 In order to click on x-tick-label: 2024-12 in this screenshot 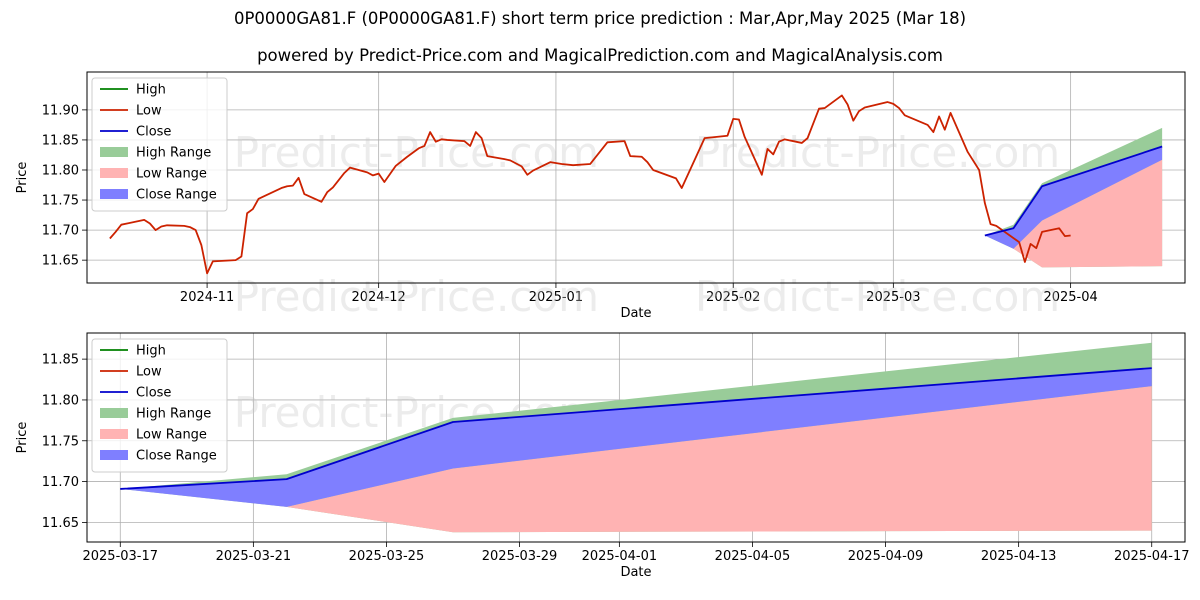, I will do `click(378, 297)`.